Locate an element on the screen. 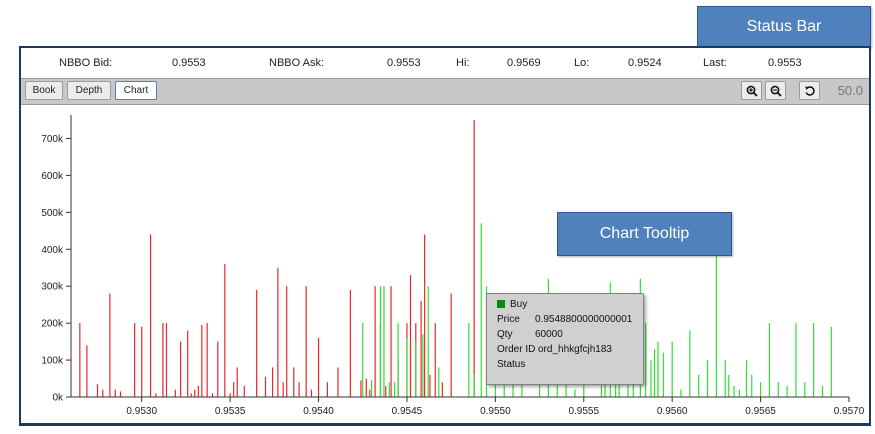 The image size is (875, 434). last-label: Last: is located at coordinates (715, 63).